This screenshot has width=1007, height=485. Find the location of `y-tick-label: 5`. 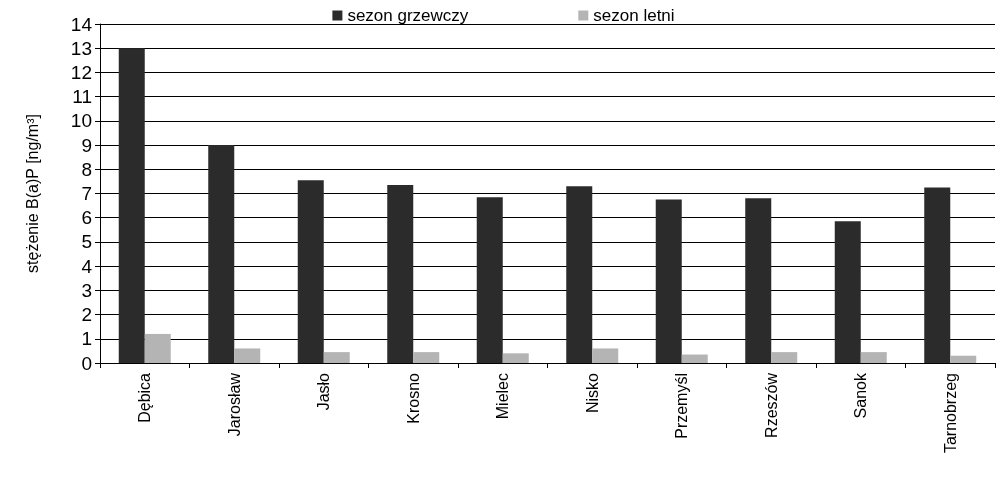

y-tick-label: 5 is located at coordinates (86, 242).